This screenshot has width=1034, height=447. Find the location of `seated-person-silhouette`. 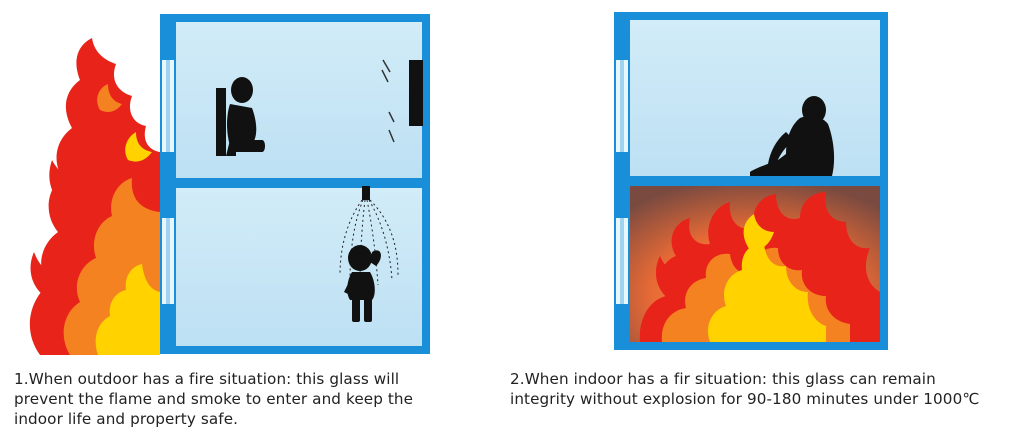

seated-person-silhouette is located at coordinates (240, 116).